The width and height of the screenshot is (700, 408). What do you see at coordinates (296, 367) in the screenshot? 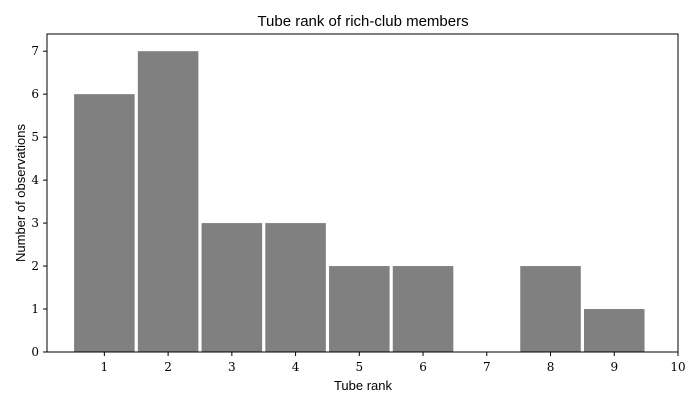
I see `x-tick-label-4: 4` at bounding box center [296, 367].